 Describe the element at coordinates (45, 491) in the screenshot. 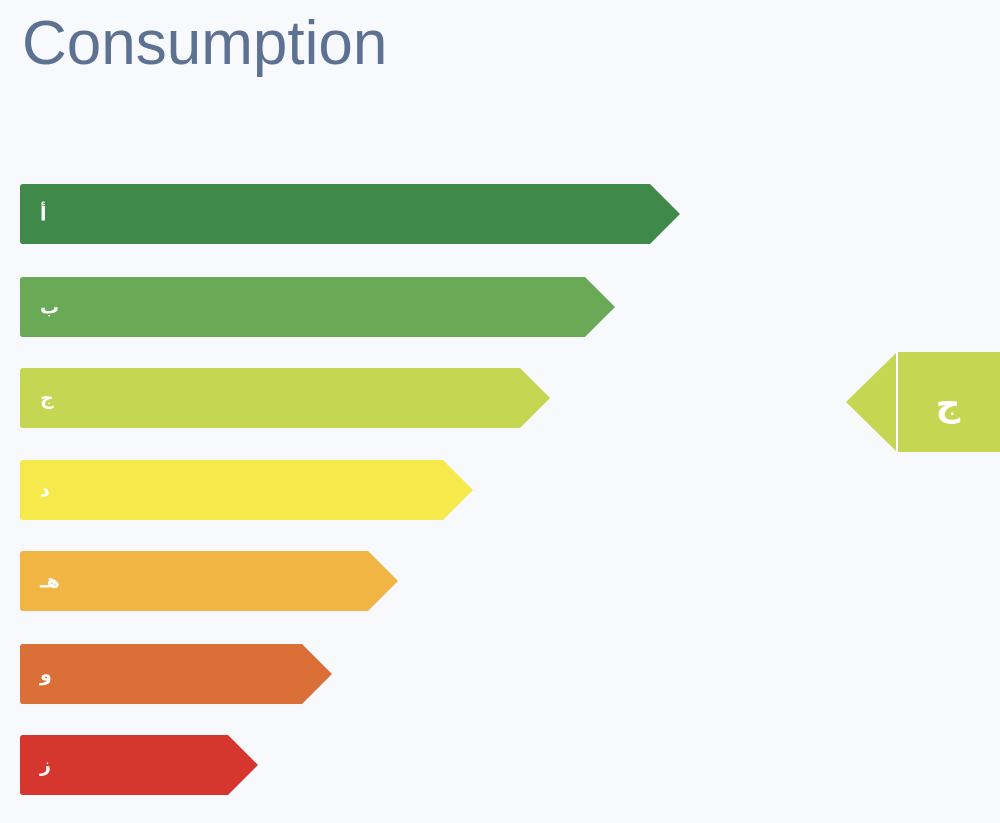

I see `rating-label: د` at that location.